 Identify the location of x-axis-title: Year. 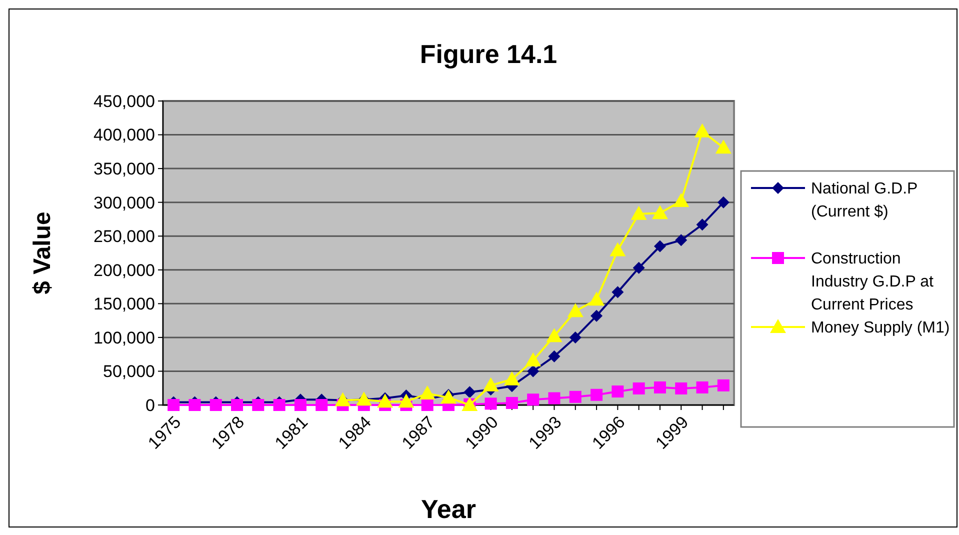
(448, 509).